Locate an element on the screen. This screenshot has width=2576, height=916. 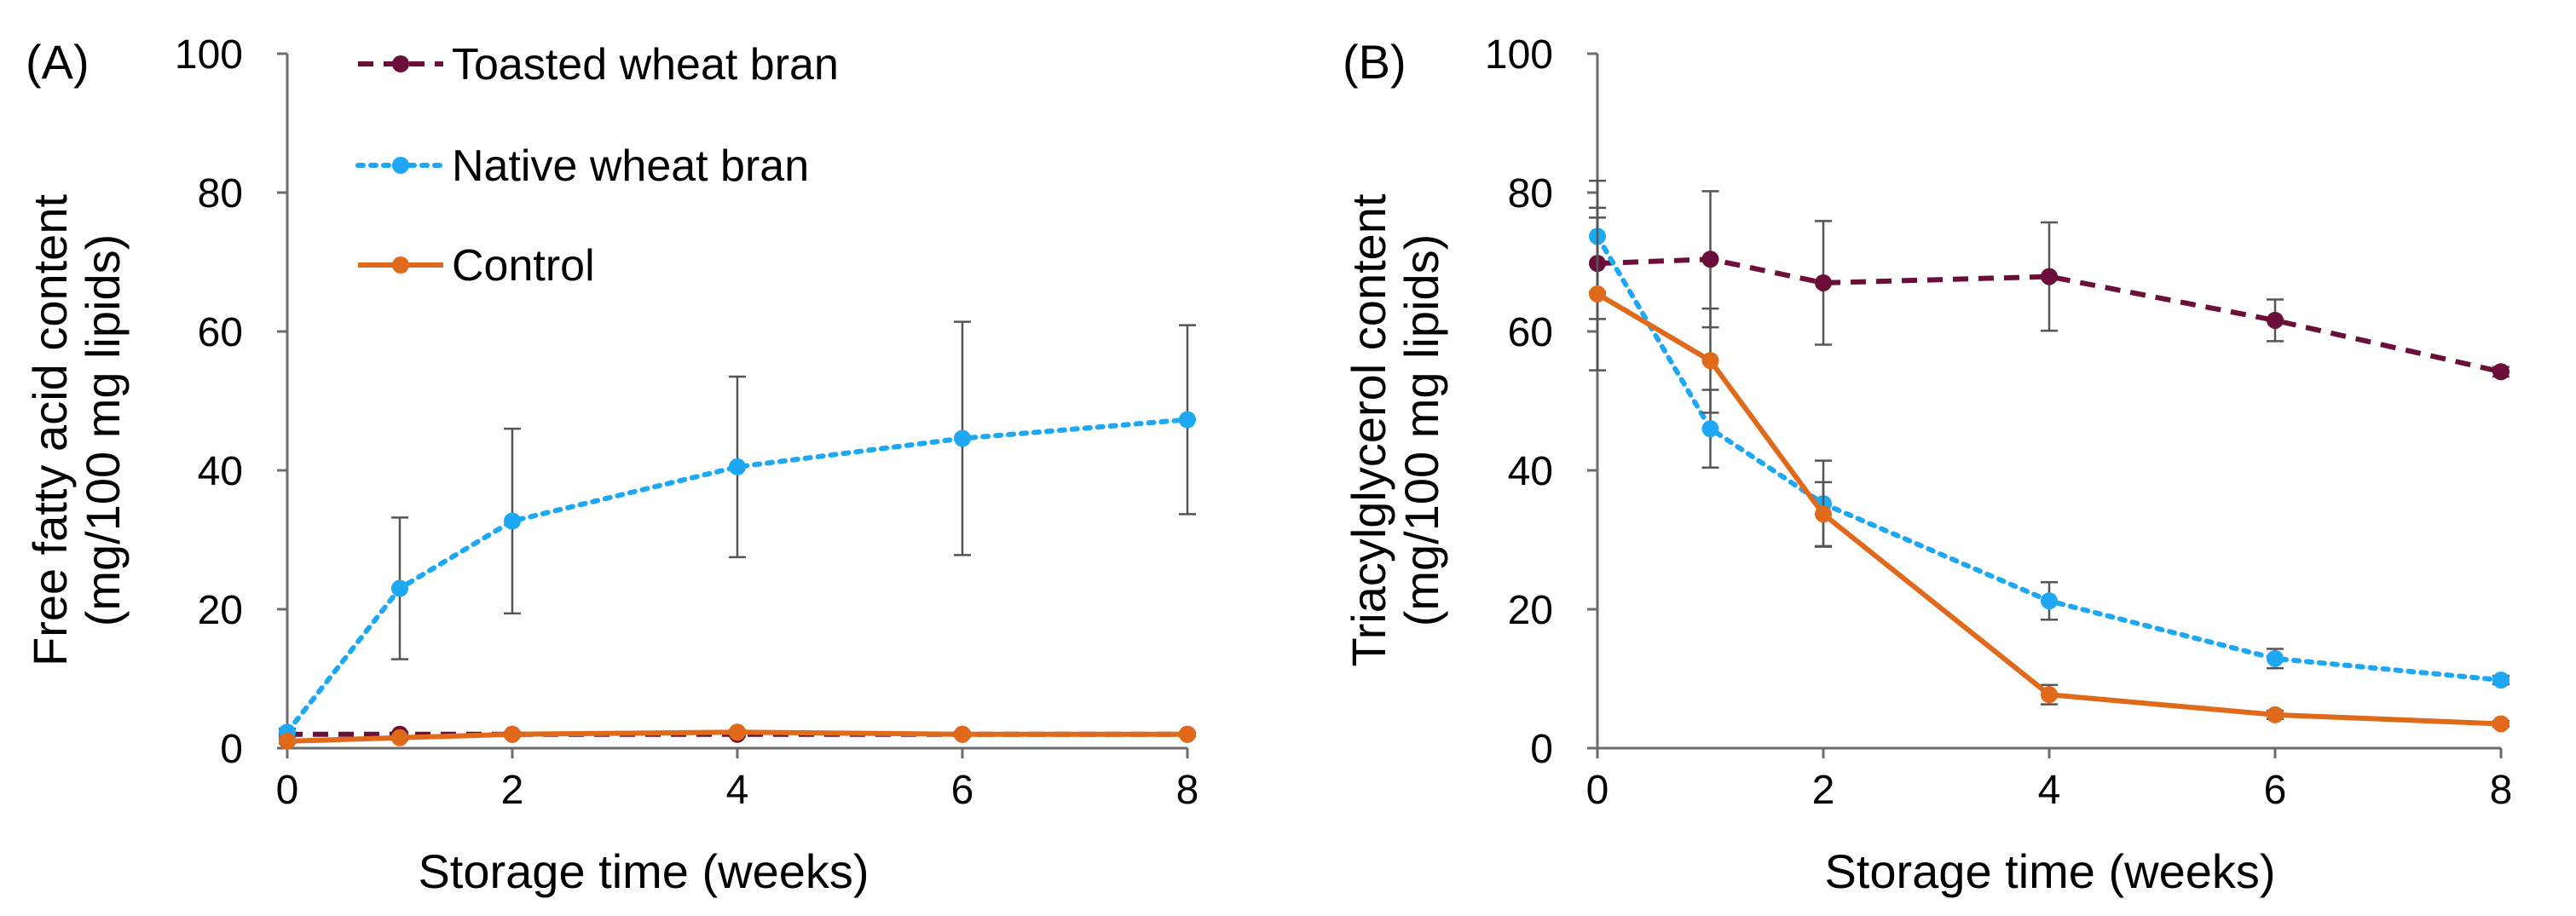
legend-entry-toasted: Toasted wheat bran is located at coordinates (598, 64).